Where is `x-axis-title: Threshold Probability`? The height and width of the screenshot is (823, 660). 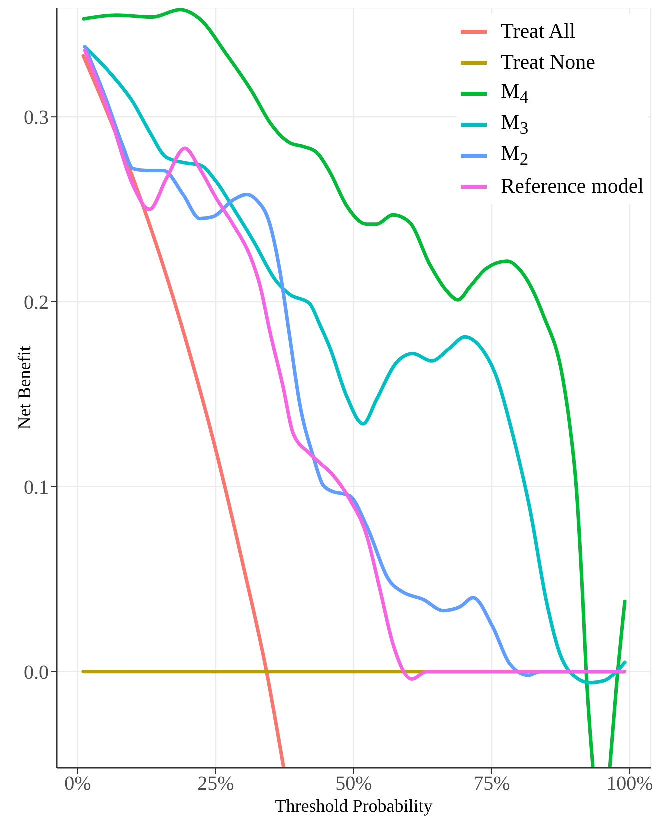
x-axis-title: Threshold Probability is located at coordinates (354, 806).